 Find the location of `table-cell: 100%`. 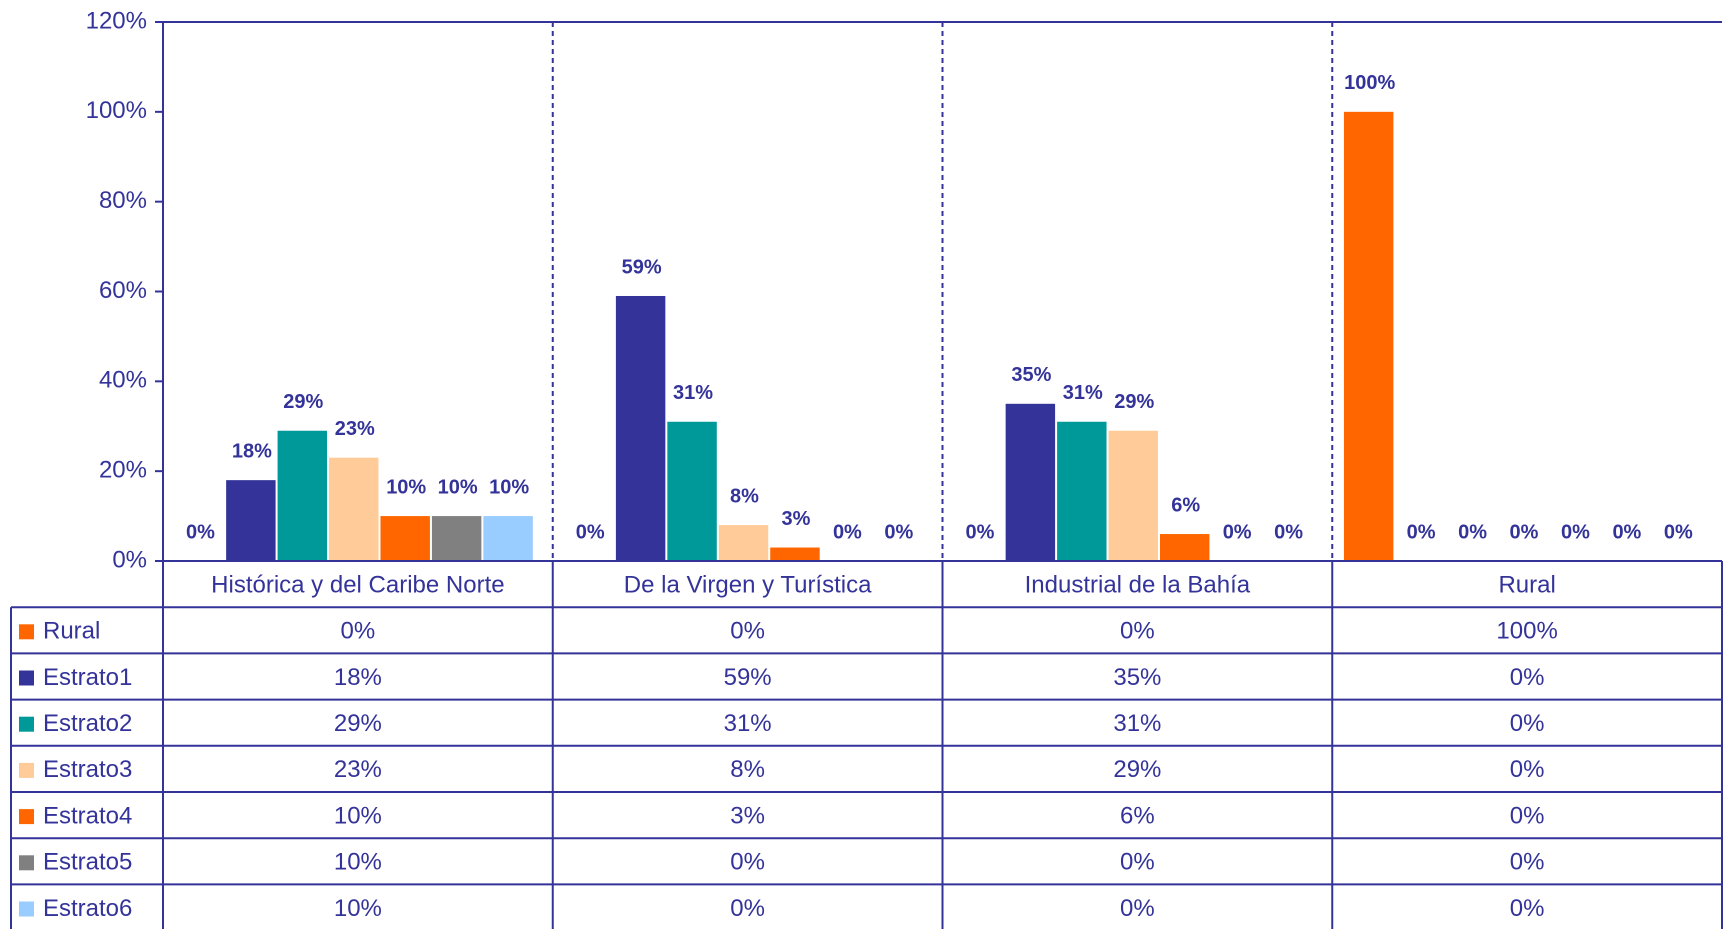

table-cell: 100% is located at coordinates (1526, 631).